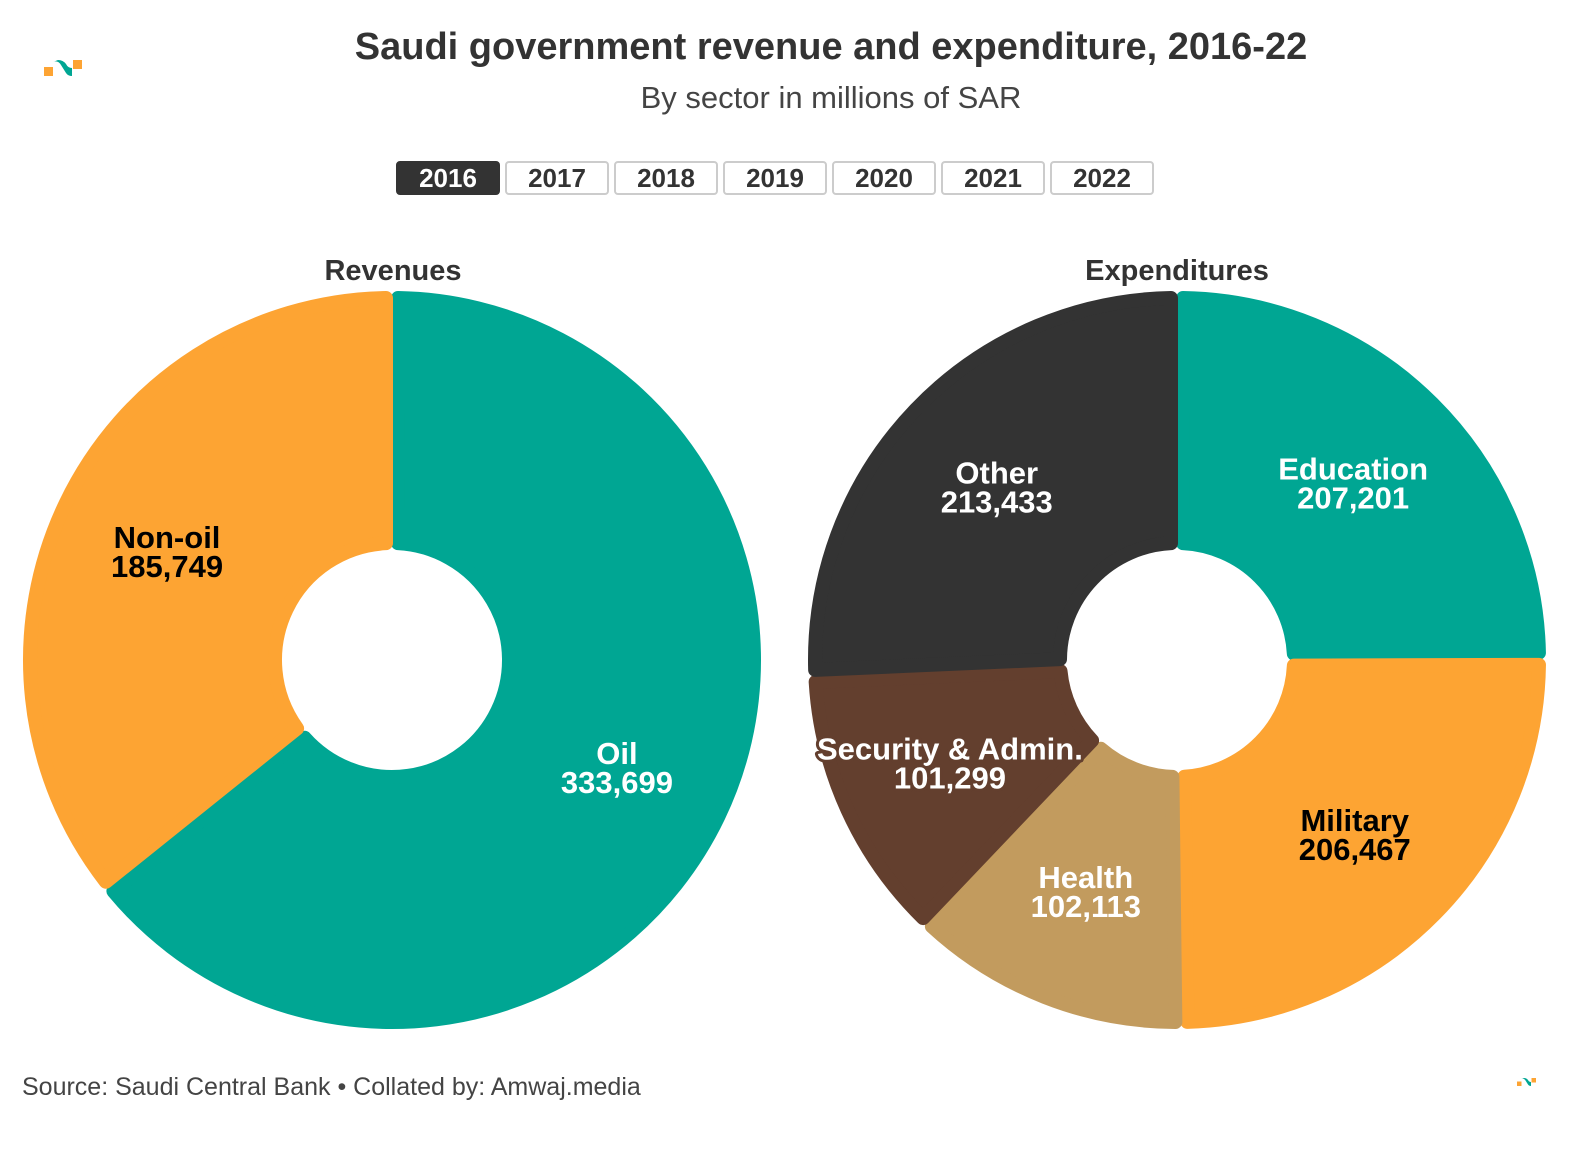  Describe the element at coordinates (393, 271) in the screenshot. I see `revenues-title: Revenues` at that location.